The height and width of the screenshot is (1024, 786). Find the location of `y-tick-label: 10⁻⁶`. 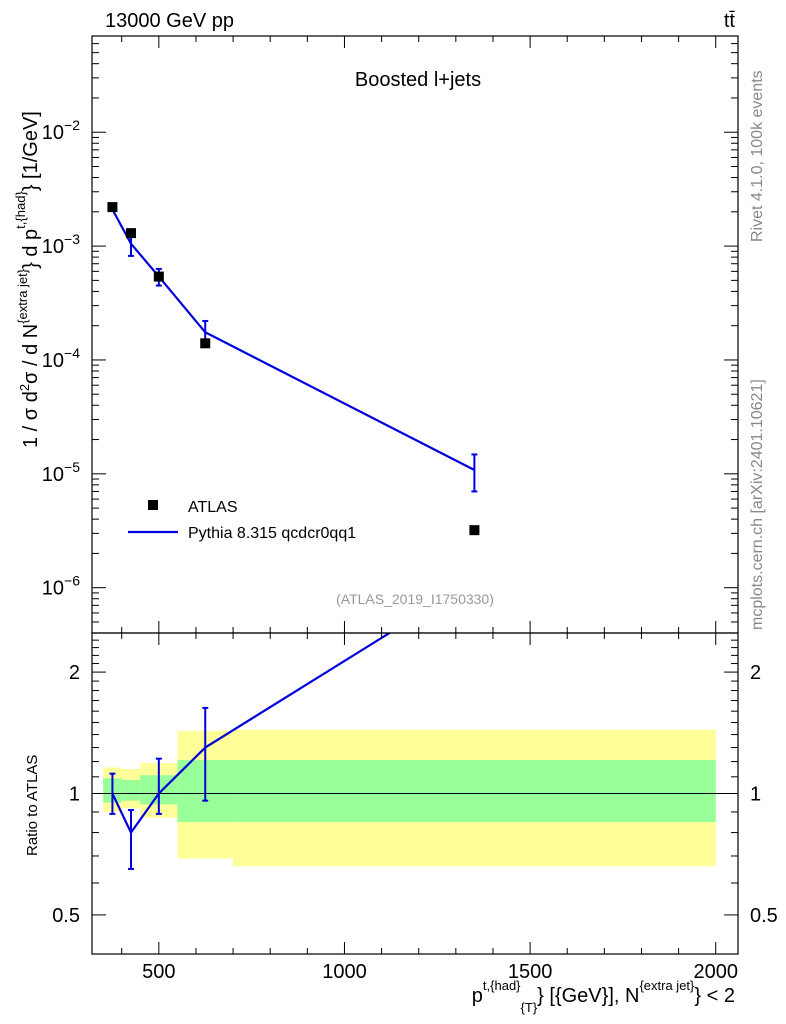

y-tick-label: 10⁻⁶ is located at coordinates (61, 586).